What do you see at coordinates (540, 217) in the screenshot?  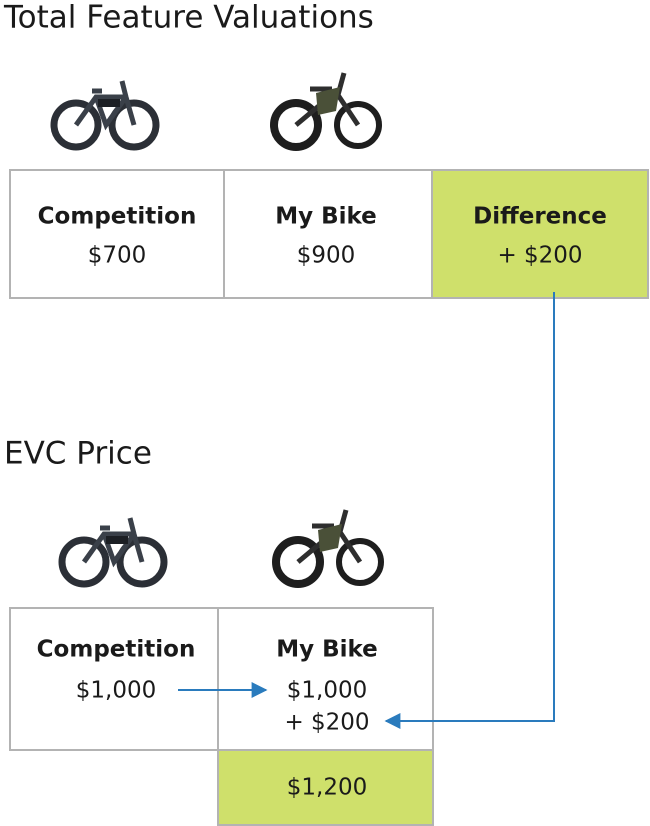 I see `cell-header: Difference` at bounding box center [540, 217].